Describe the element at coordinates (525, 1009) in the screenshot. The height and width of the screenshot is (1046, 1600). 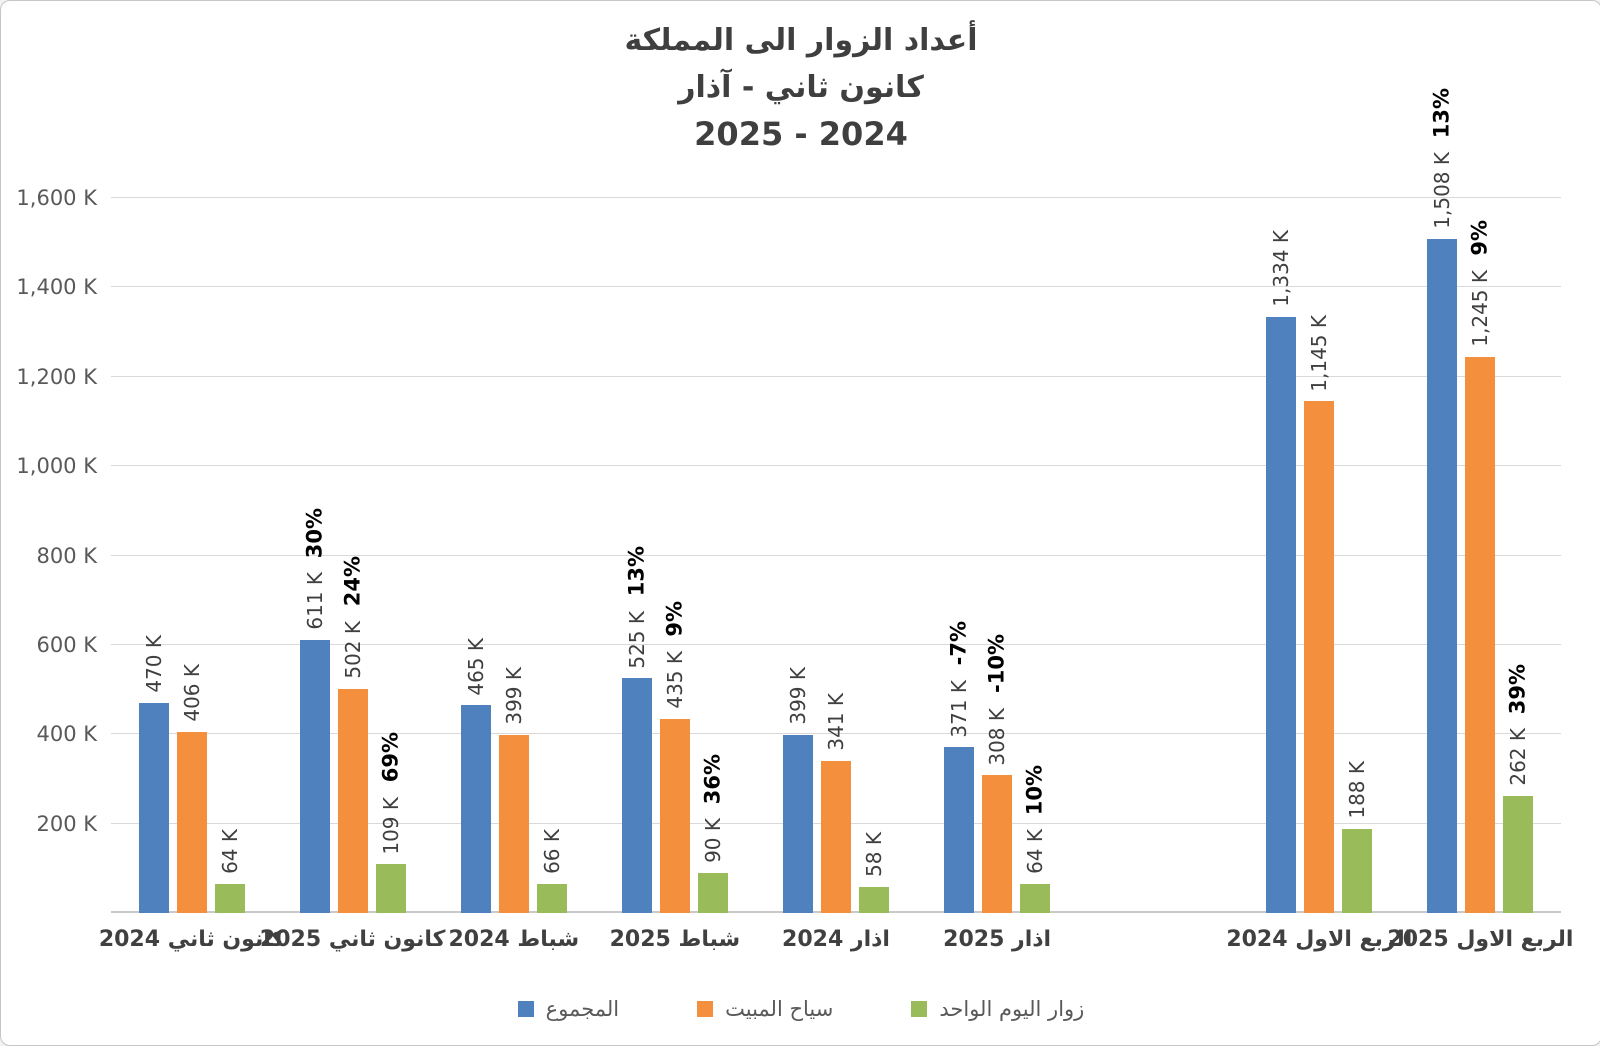
I see `legend-swatch-total` at that location.